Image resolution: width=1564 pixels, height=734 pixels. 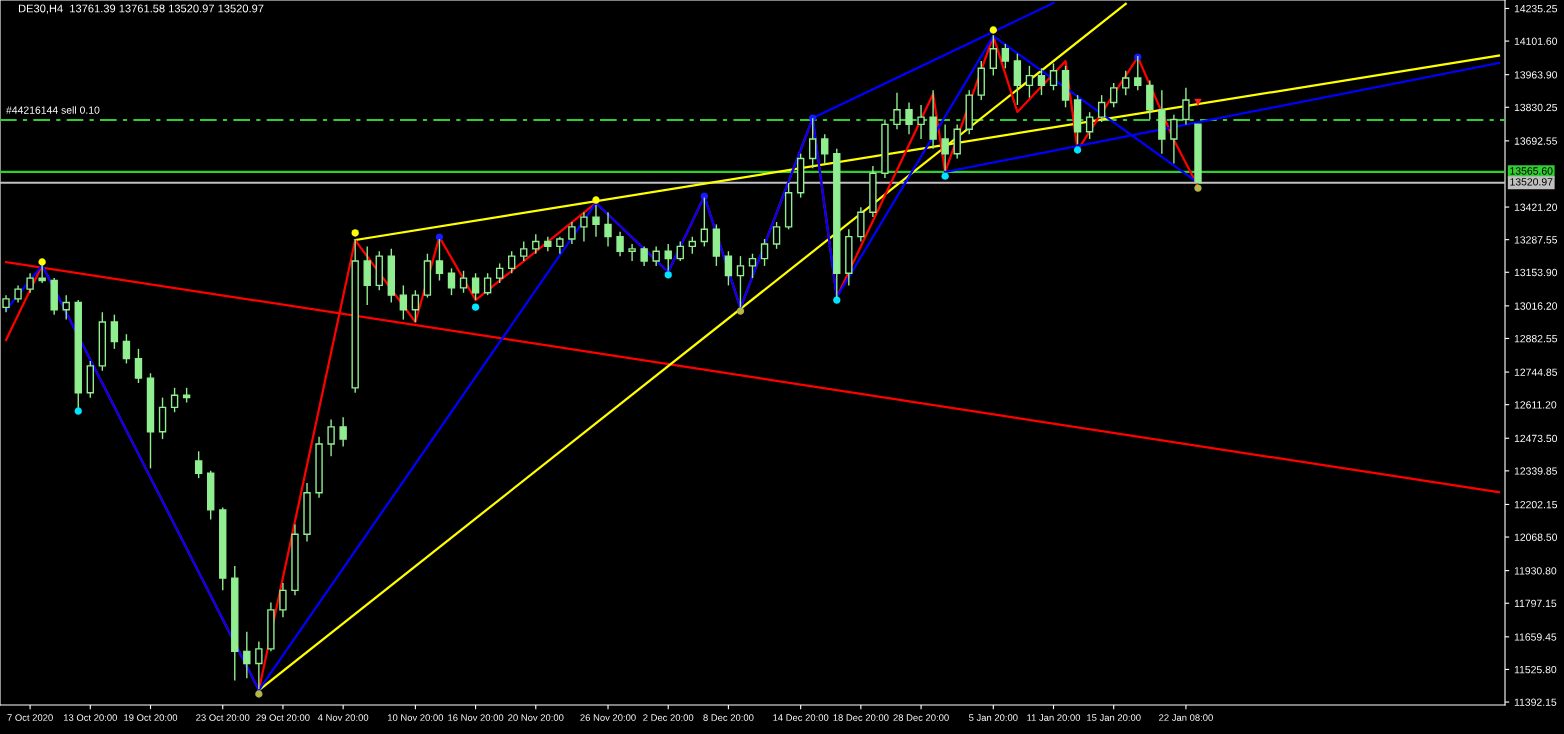 What do you see at coordinates (1535, 603) in the screenshot?
I see `y-tick-label: 11797.15` at bounding box center [1535, 603].